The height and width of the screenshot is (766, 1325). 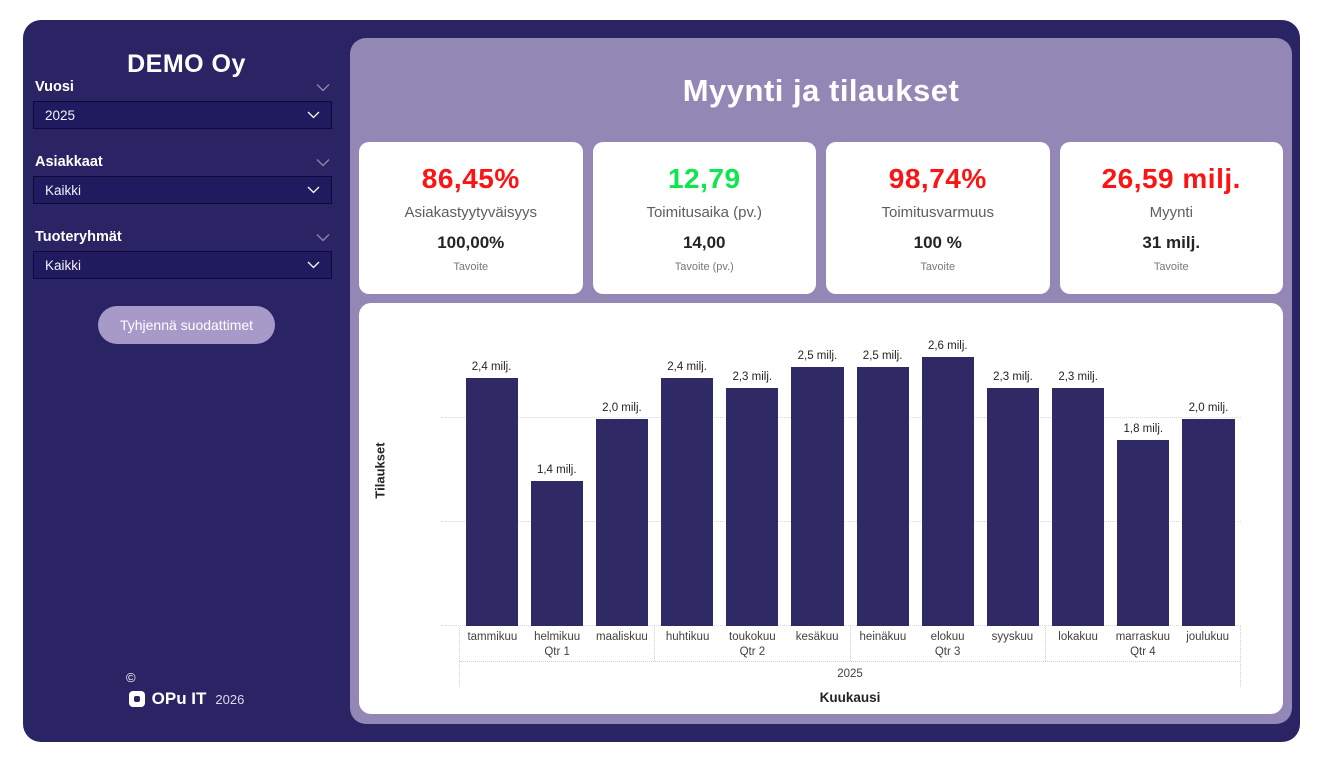 I want to click on month-label-tammikuu: tammikuu, so click(x=492, y=637).